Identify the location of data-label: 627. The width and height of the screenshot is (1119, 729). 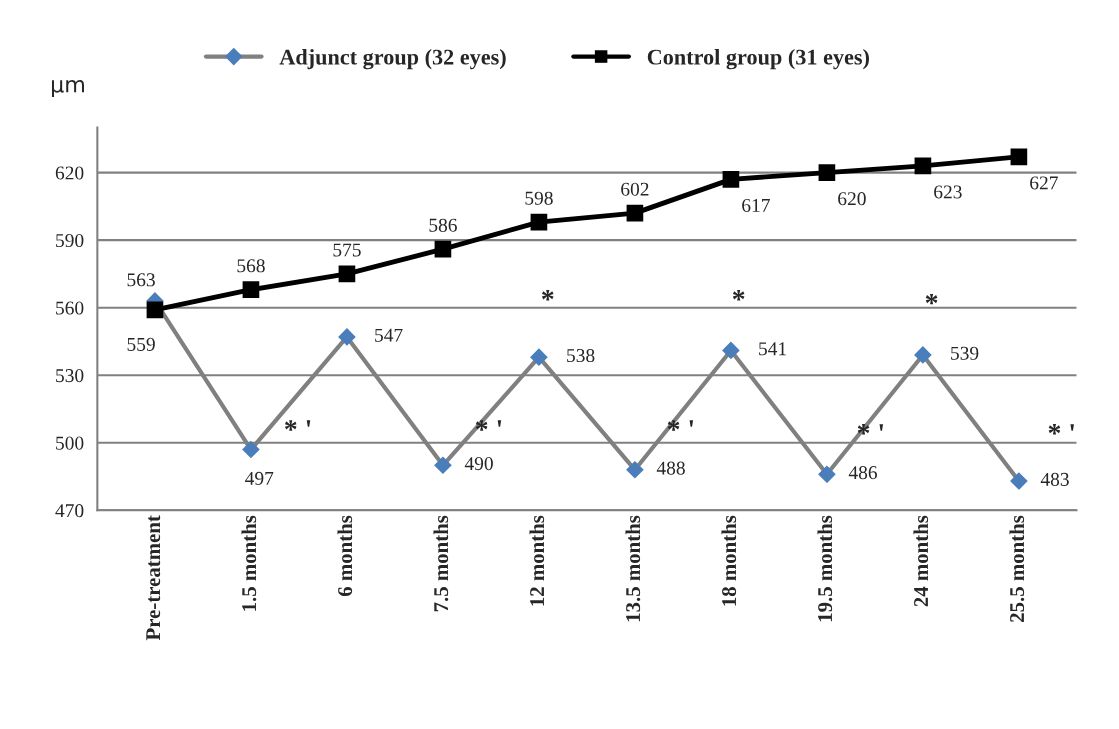
(1044, 183).